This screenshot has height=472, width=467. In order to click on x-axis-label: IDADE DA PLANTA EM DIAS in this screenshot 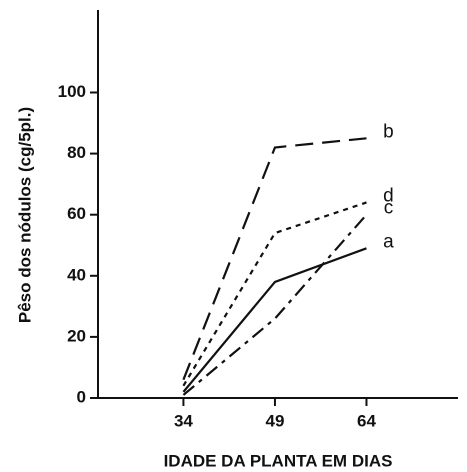, I will do `click(278, 460)`.